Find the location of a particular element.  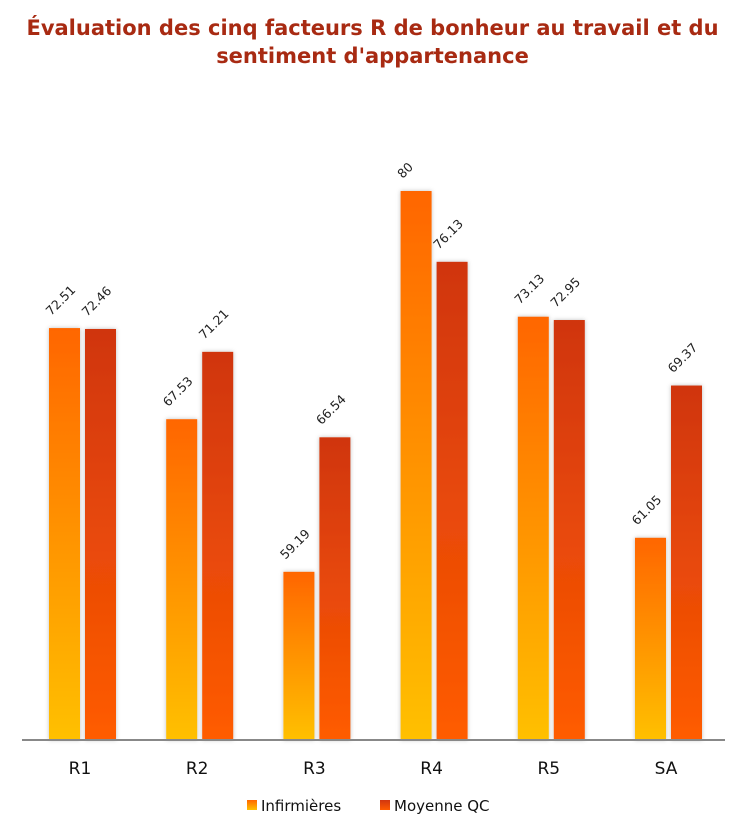

data-label: 80 is located at coordinates (405, 170).